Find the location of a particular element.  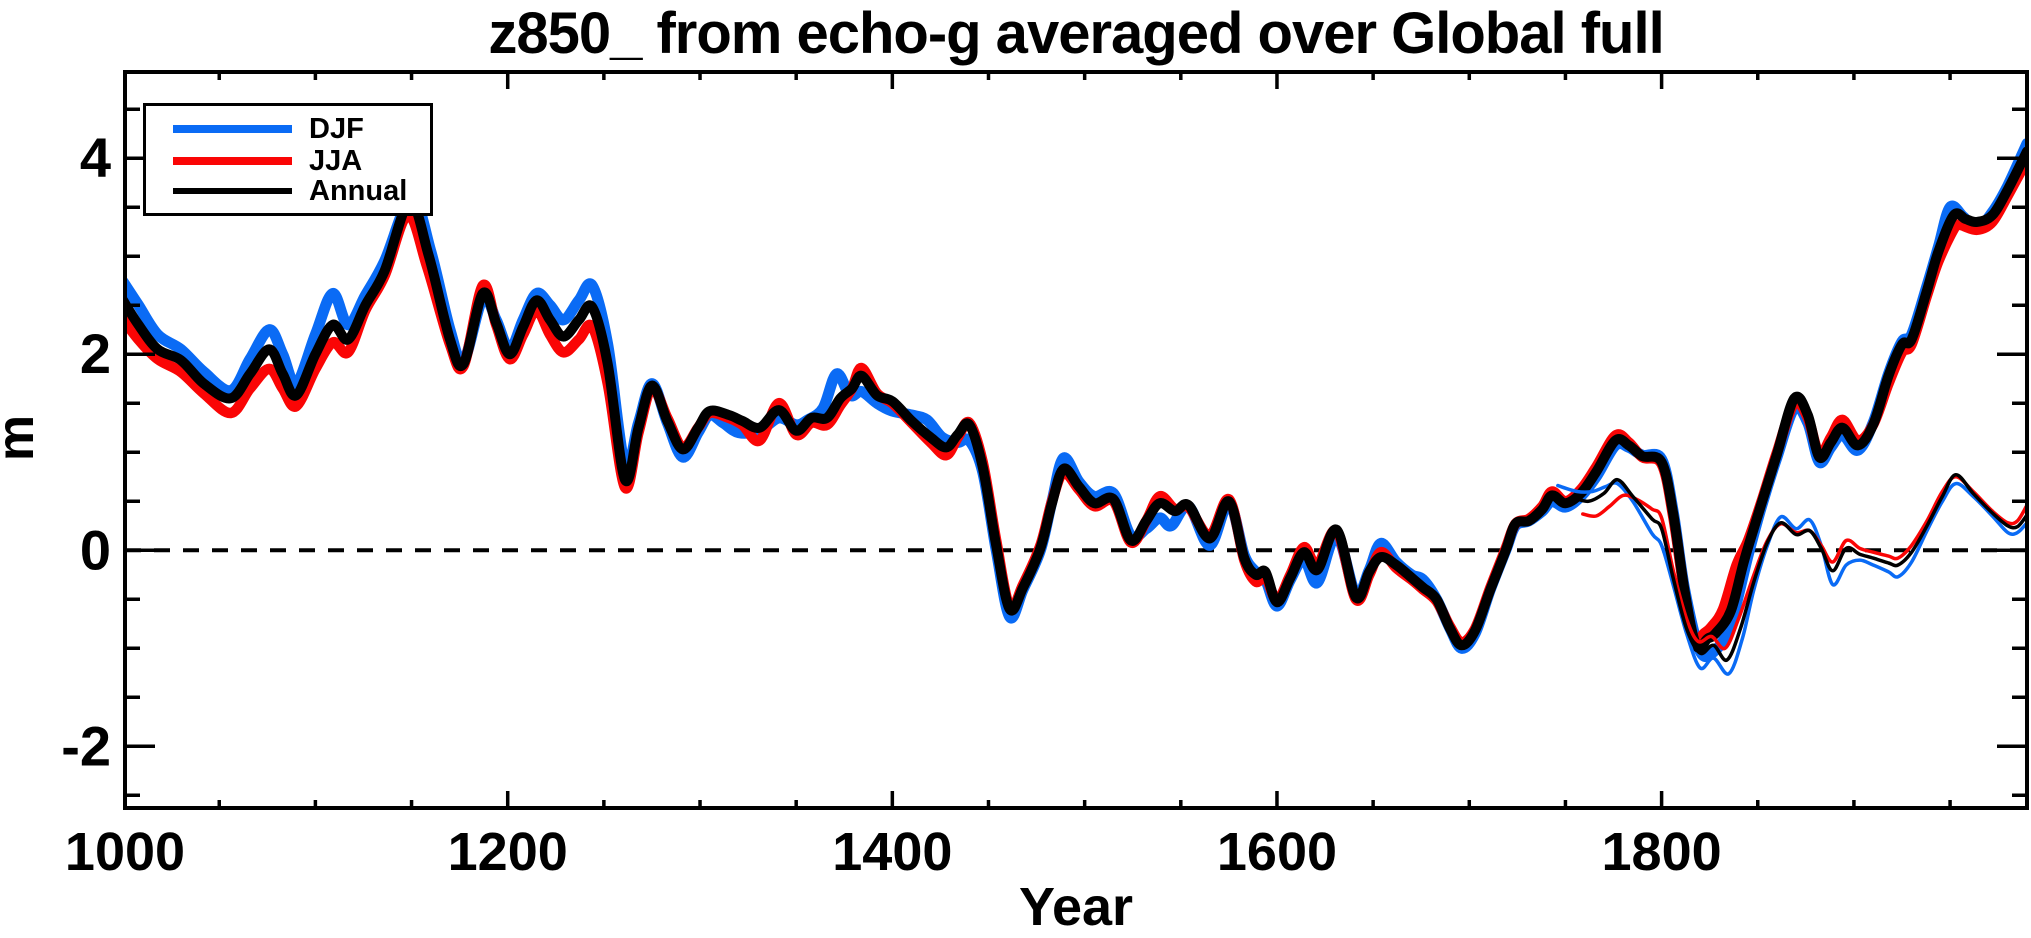

legend-entry-djf: DJF is located at coordinates (288, 128).